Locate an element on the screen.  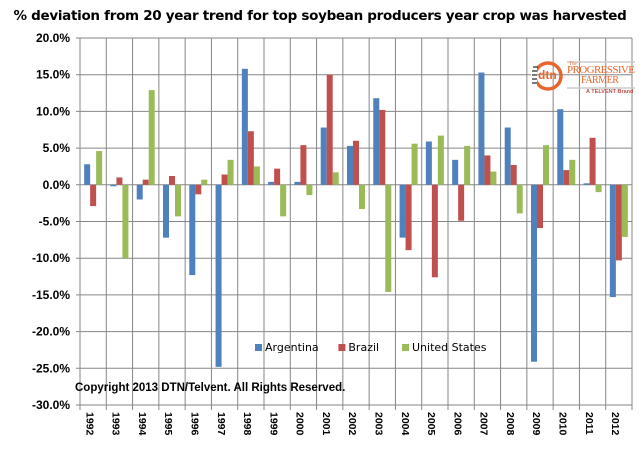
x-tick-label: 2006 is located at coordinates (457, 424).